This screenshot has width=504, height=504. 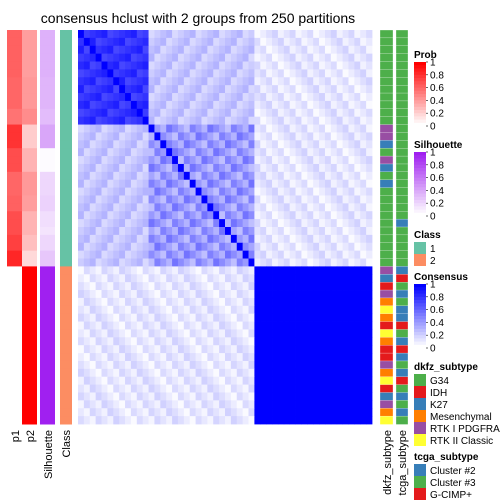 What do you see at coordinates (420, 482) in the screenshot?
I see `legend-swatch` at bounding box center [420, 482].